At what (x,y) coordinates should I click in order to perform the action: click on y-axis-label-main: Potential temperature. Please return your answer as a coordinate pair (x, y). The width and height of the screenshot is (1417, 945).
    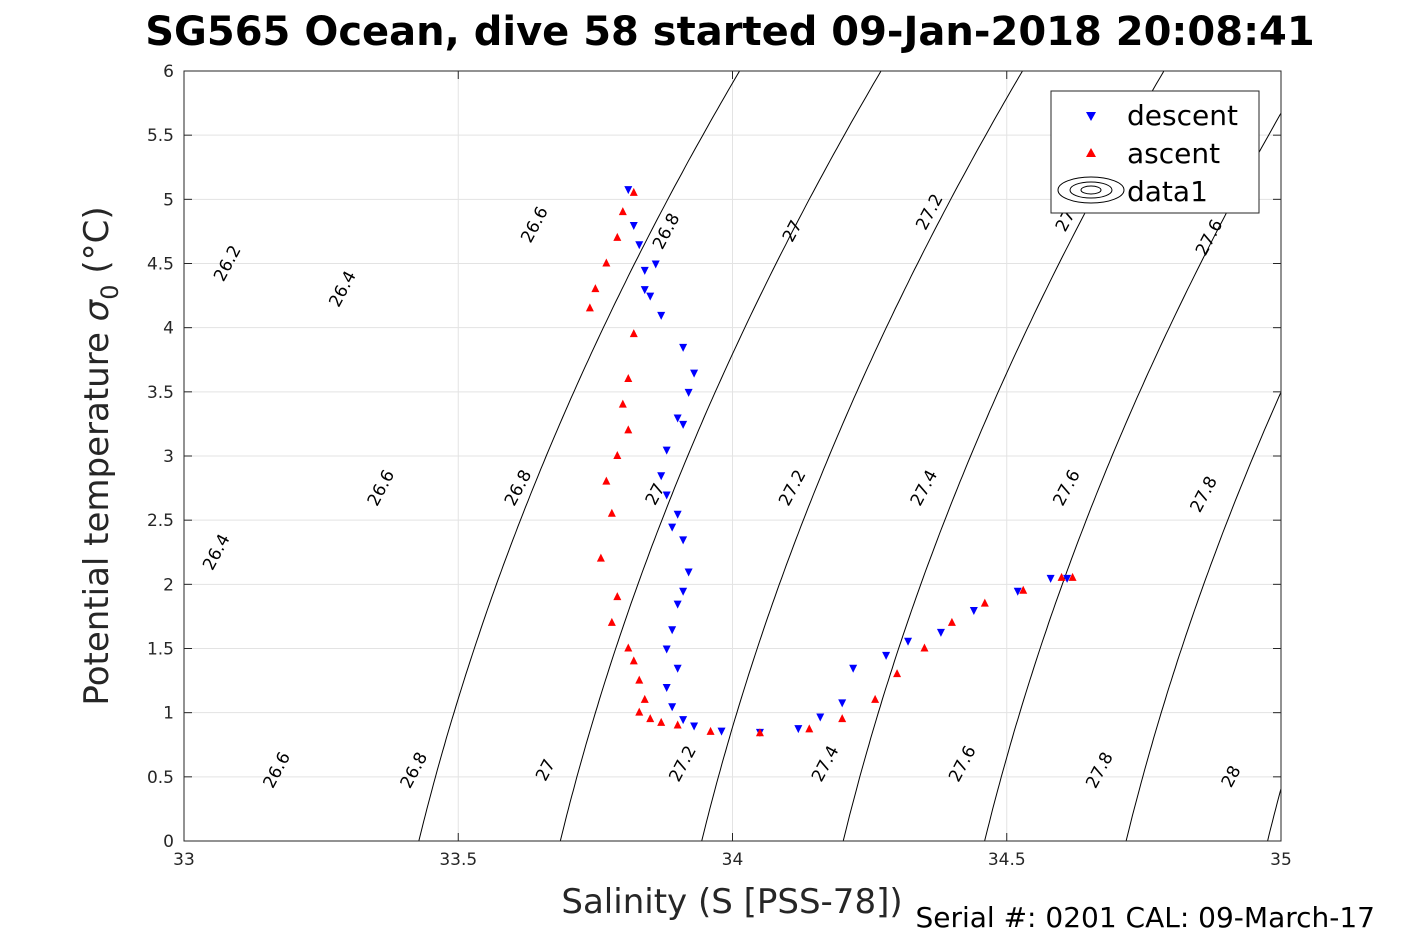
    Looking at the image, I should click on (97, 513).